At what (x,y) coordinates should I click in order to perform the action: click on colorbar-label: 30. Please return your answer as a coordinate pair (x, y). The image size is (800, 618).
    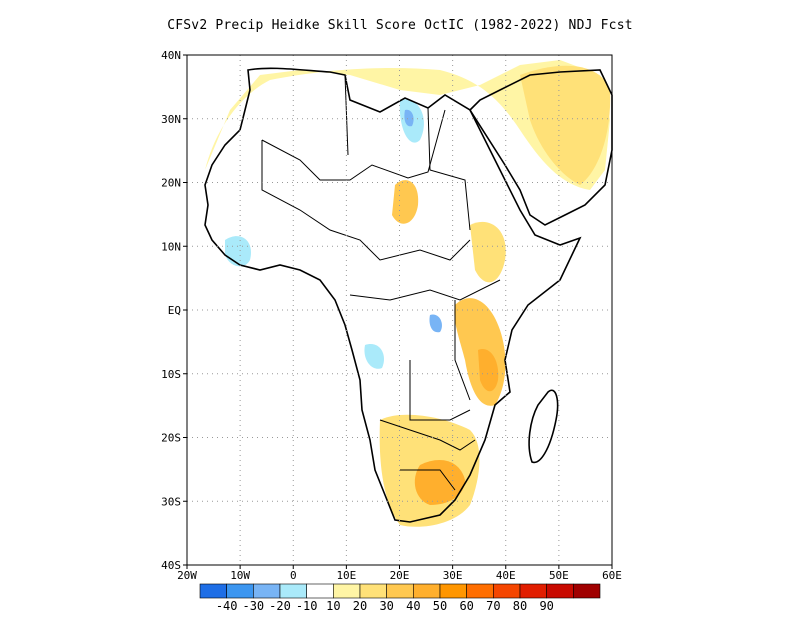
    Looking at the image, I should click on (386, 606).